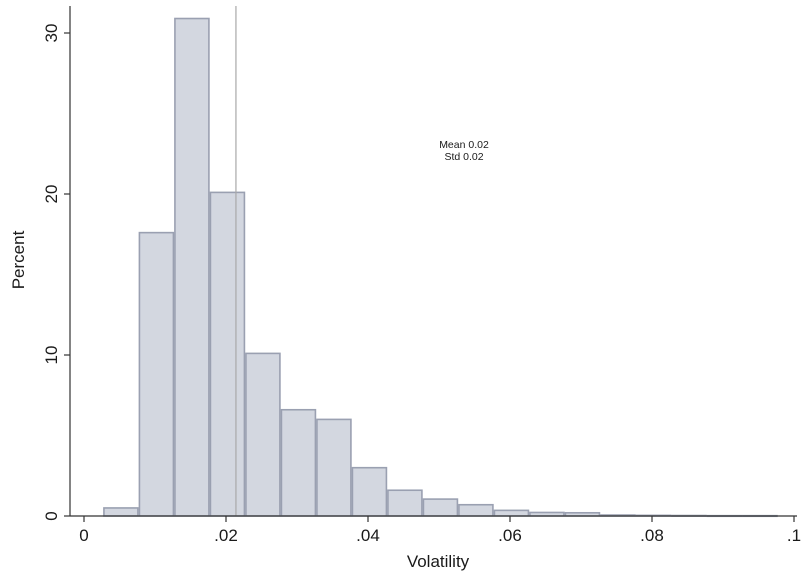 The width and height of the screenshot is (804, 576). I want to click on x-tick-label: .1, so click(794, 535).